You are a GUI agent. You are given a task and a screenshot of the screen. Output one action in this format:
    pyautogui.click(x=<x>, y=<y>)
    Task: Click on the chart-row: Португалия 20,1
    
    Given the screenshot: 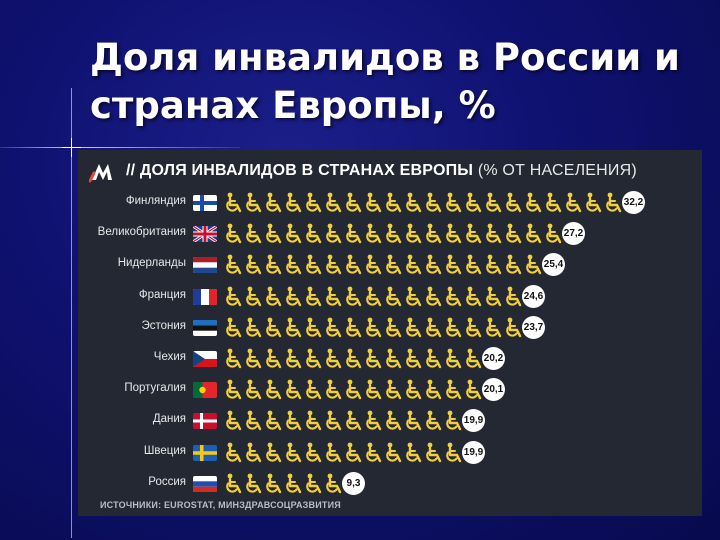 What is the action you would take?
    pyautogui.click(x=390, y=390)
    